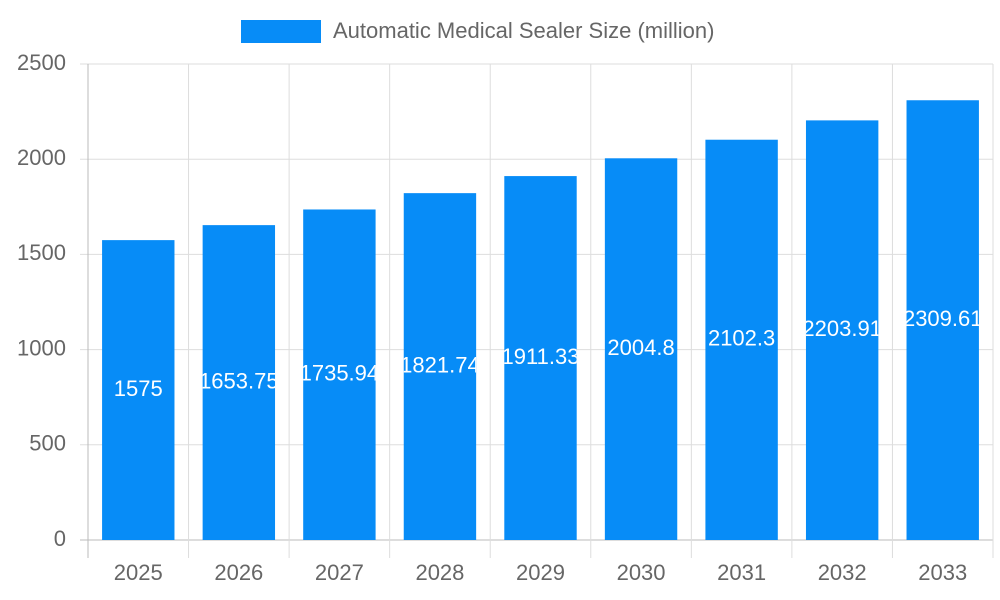  Describe the element at coordinates (41, 252) in the screenshot. I see `y-tick-label: 1500` at that location.